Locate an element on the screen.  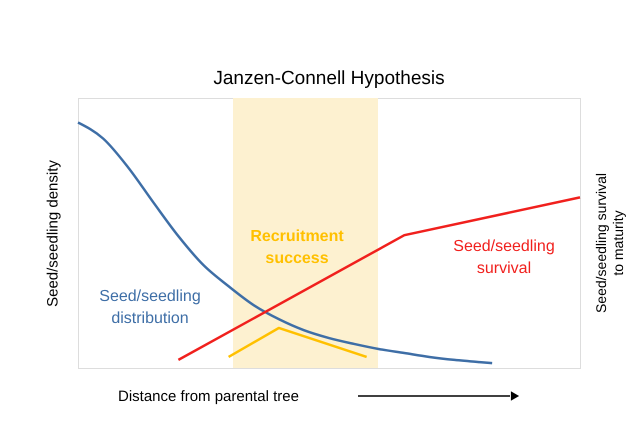
x-axis-title: Distance from parental tree is located at coordinates (208, 396).